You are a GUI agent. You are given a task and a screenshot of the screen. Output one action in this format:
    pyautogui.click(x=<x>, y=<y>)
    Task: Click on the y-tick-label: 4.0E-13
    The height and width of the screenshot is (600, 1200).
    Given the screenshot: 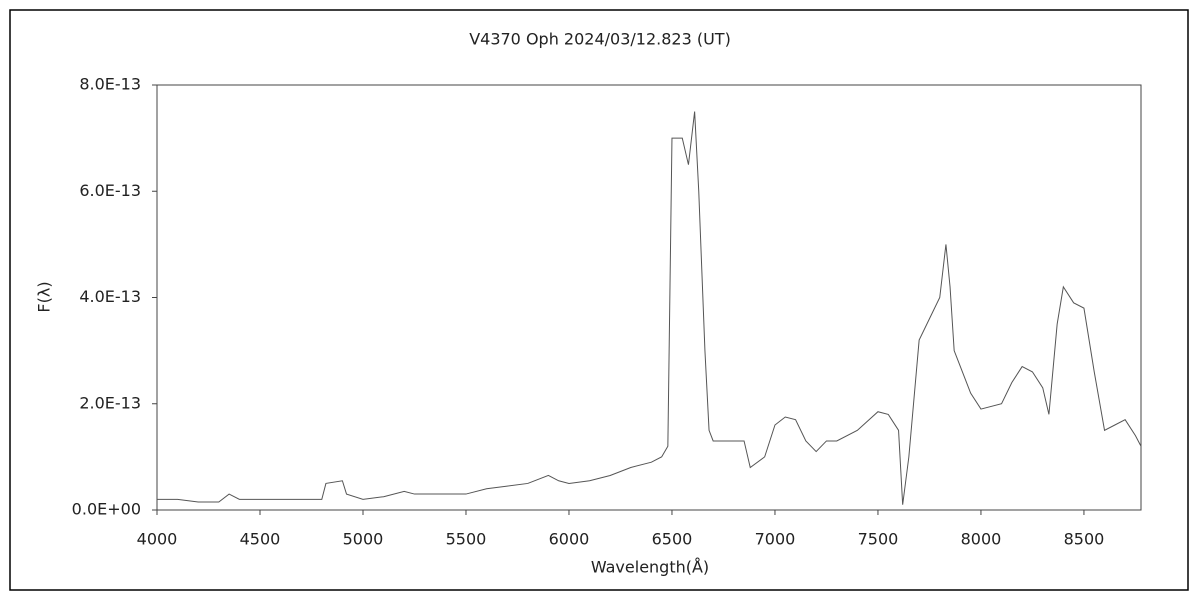 What is the action you would take?
    pyautogui.click(x=110, y=296)
    